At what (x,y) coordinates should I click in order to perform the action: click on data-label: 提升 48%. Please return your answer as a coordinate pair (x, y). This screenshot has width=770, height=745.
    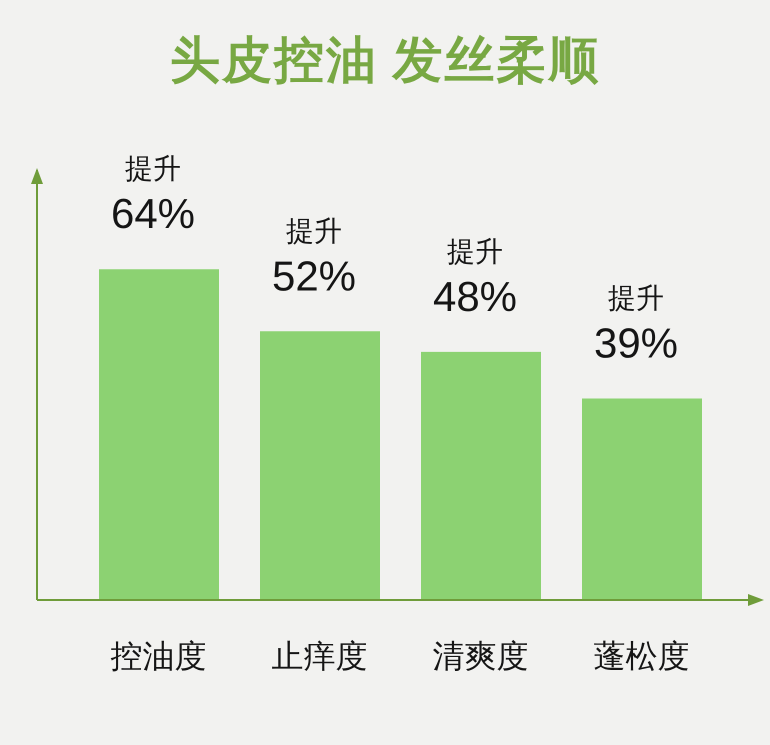
    Looking at the image, I should click on (475, 278).